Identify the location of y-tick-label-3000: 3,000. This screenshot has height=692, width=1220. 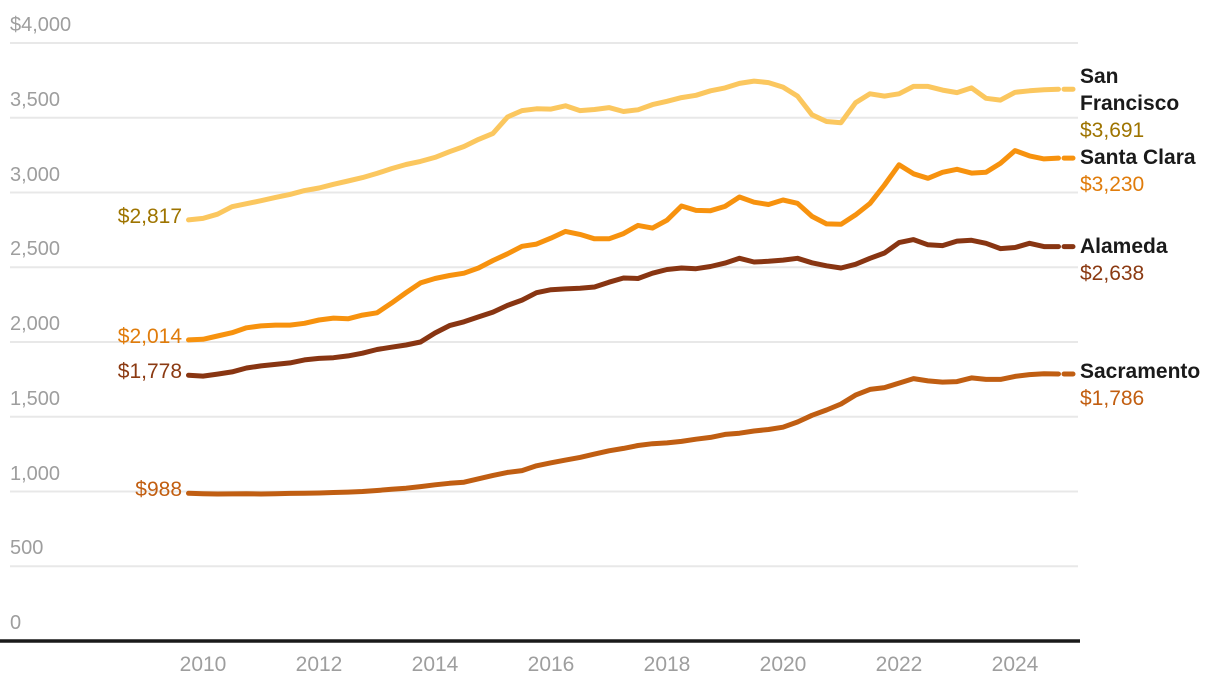
(35, 174).